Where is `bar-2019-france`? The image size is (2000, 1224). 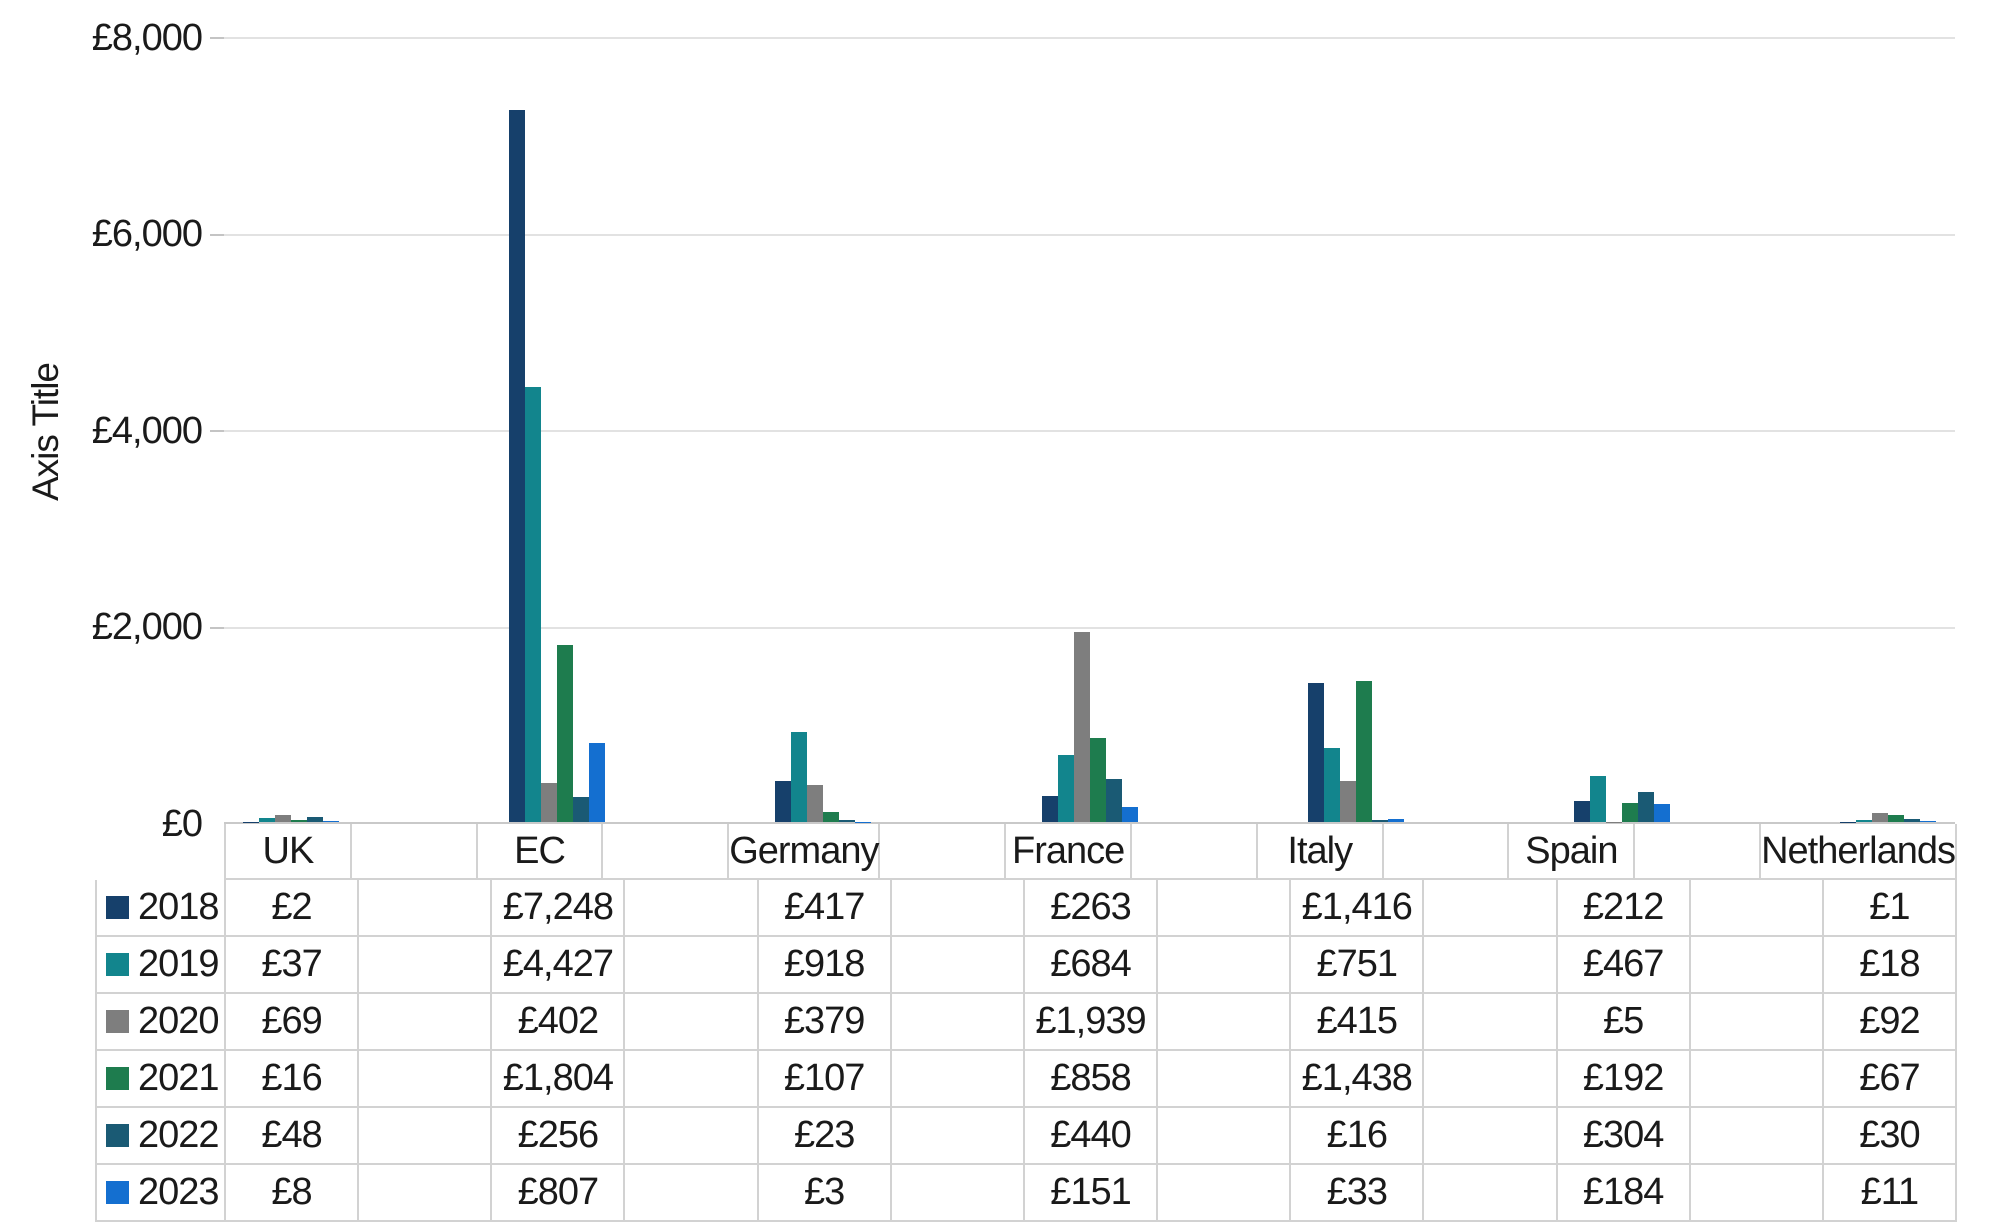 bar-2019-france is located at coordinates (1065, 788).